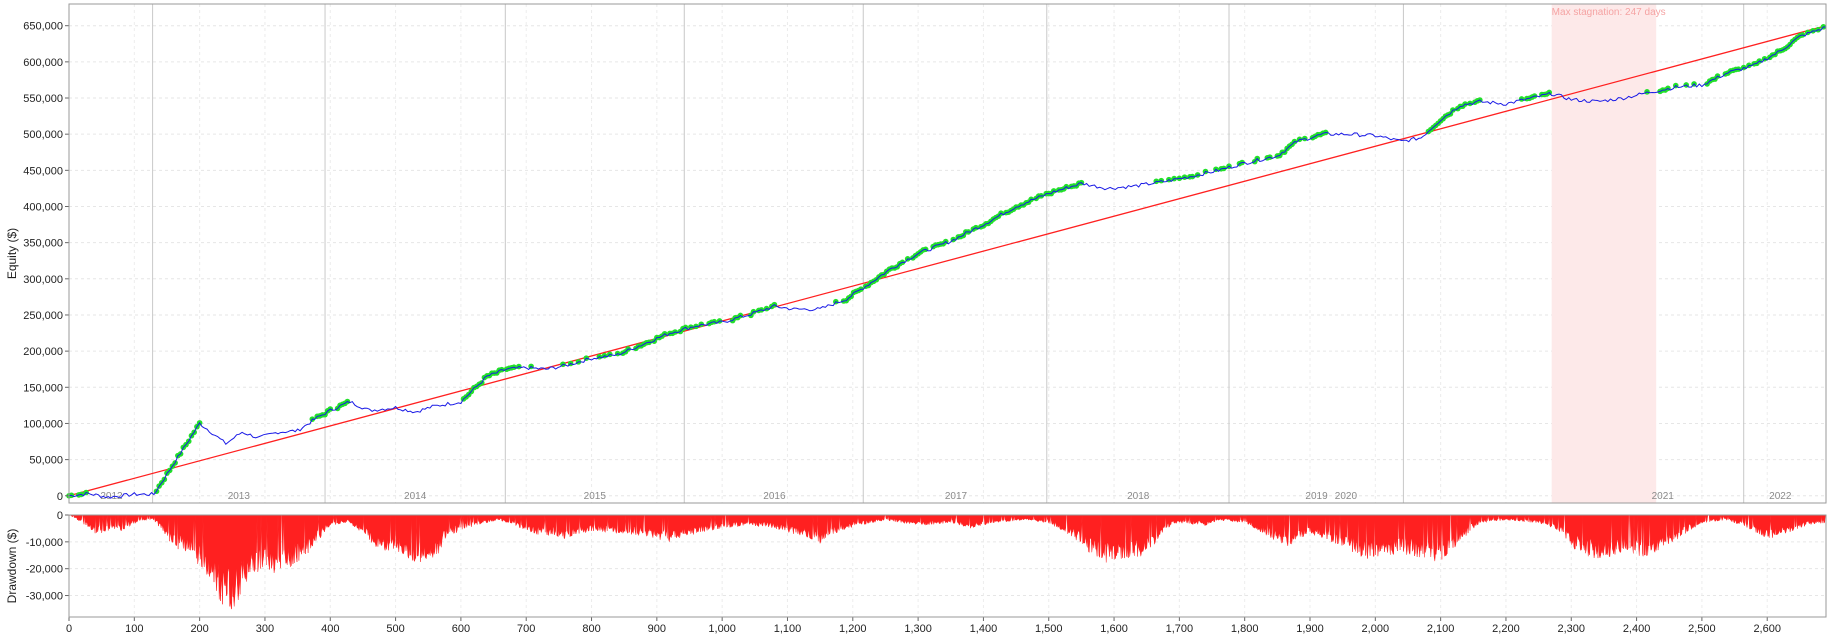 The height and width of the screenshot is (634, 1830). What do you see at coordinates (12, 566) in the screenshot?
I see `drawdown-y-axis-label: Drawdown ($)` at bounding box center [12, 566].